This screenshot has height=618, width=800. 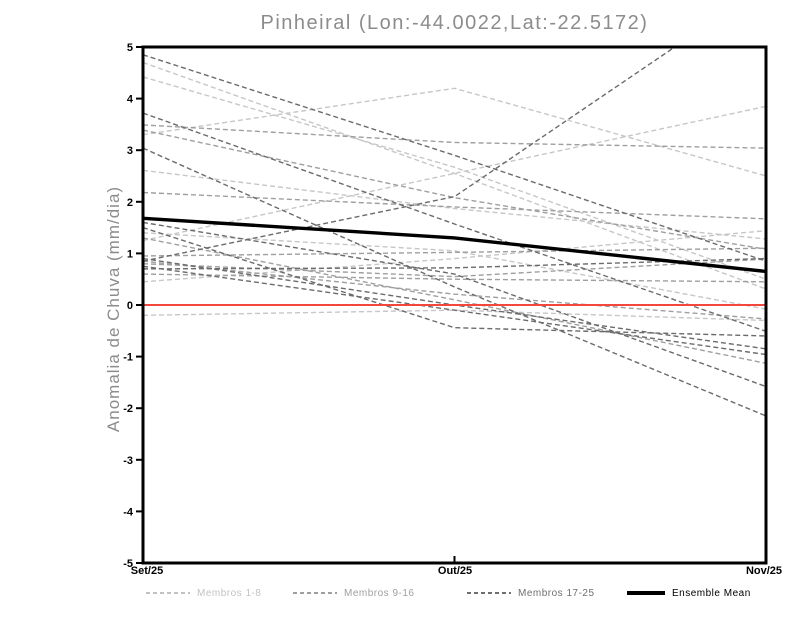 What do you see at coordinates (229, 593) in the screenshot?
I see `legend-label: Membros 1-8` at bounding box center [229, 593].